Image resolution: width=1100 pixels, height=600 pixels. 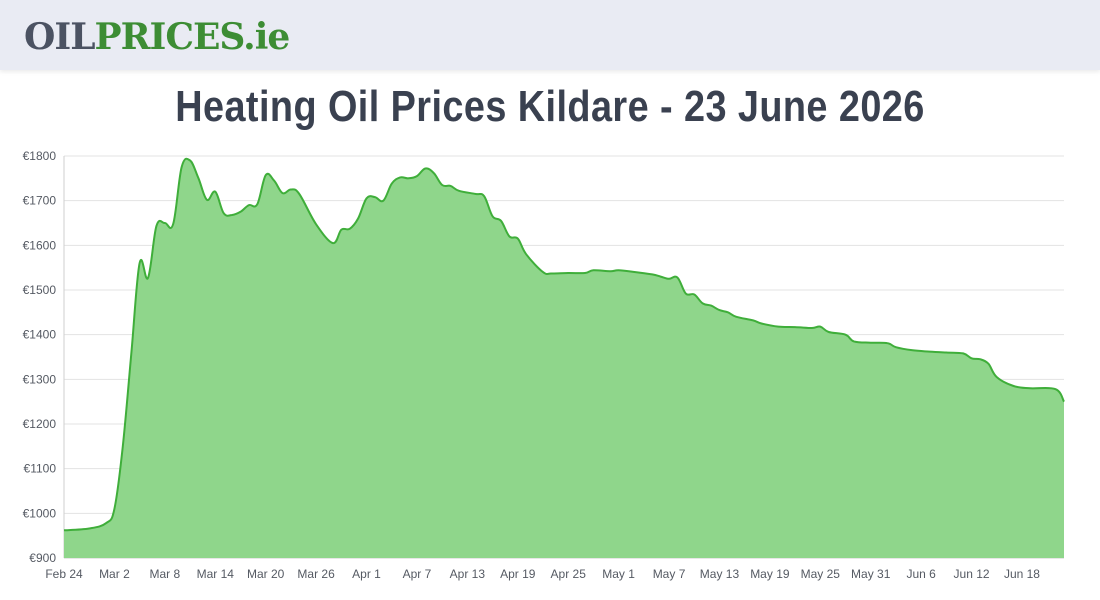 I want to click on x-tick-label: May 13, so click(x=720, y=574).